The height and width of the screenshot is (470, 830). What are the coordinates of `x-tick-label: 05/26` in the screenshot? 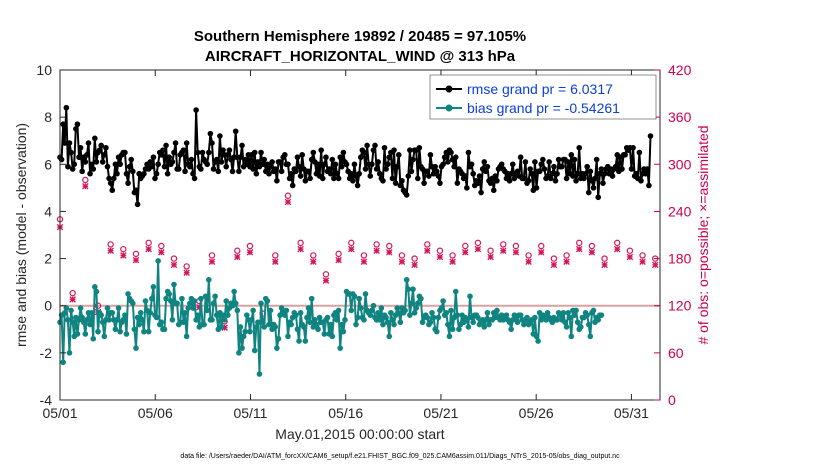 It's located at (536, 413).